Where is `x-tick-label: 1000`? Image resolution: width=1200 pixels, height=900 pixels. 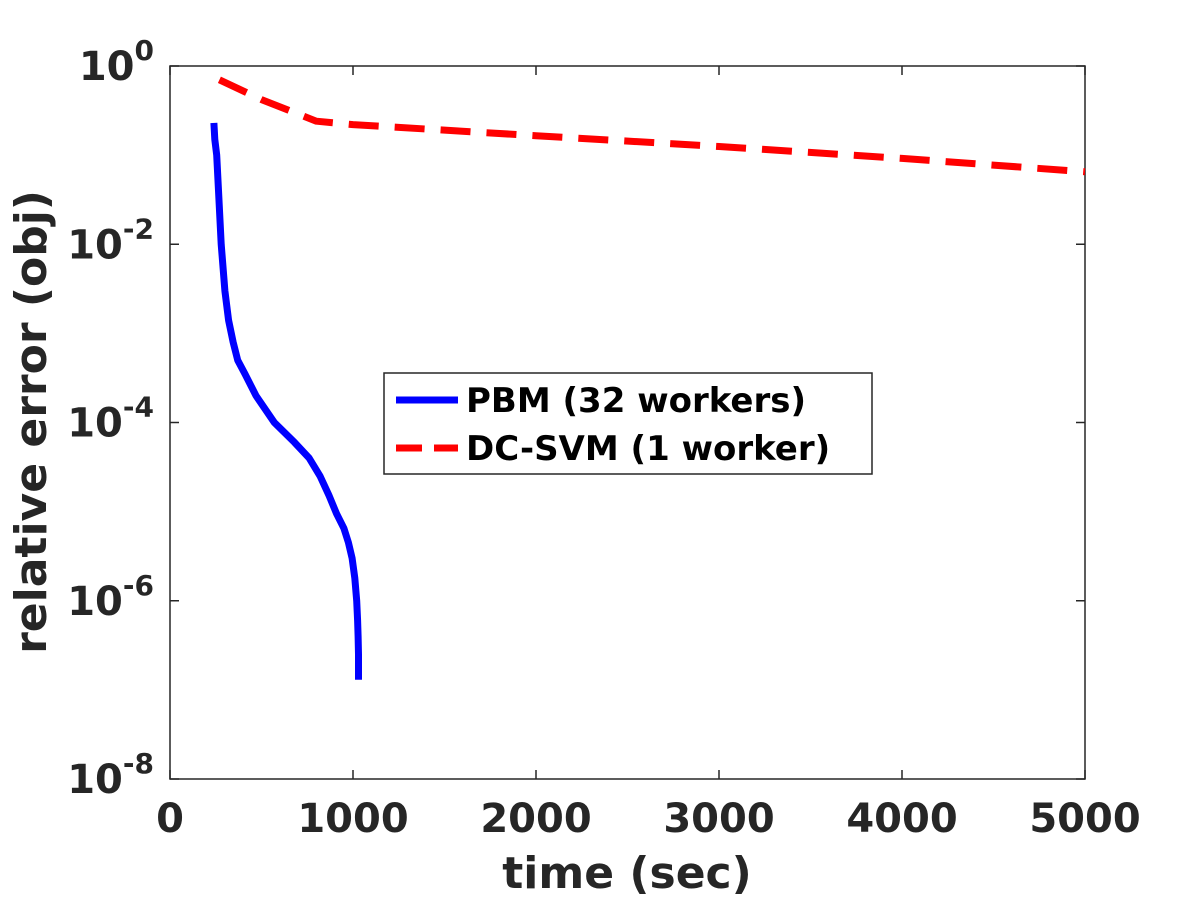 x-tick-label: 1000 is located at coordinates (352, 819).